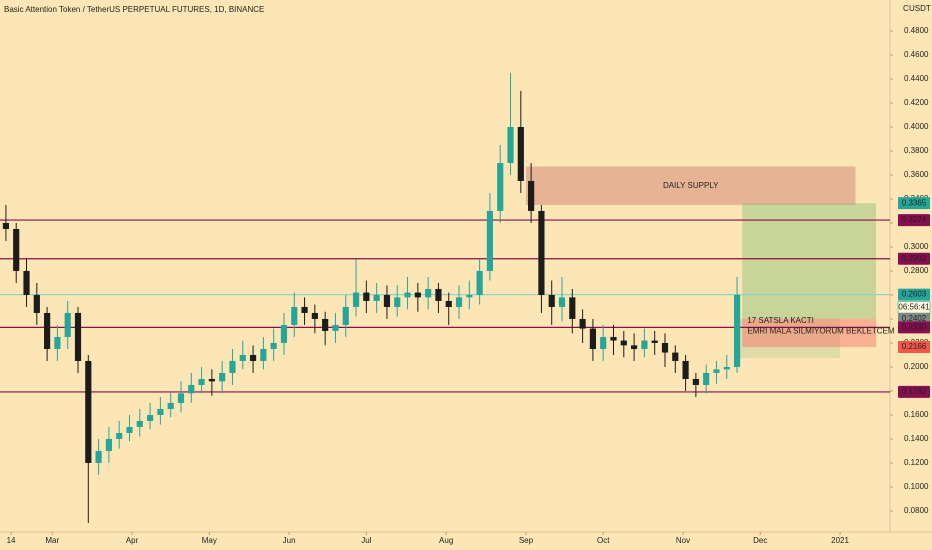  I want to click on y-tick-label: 0.1400, so click(916, 438).